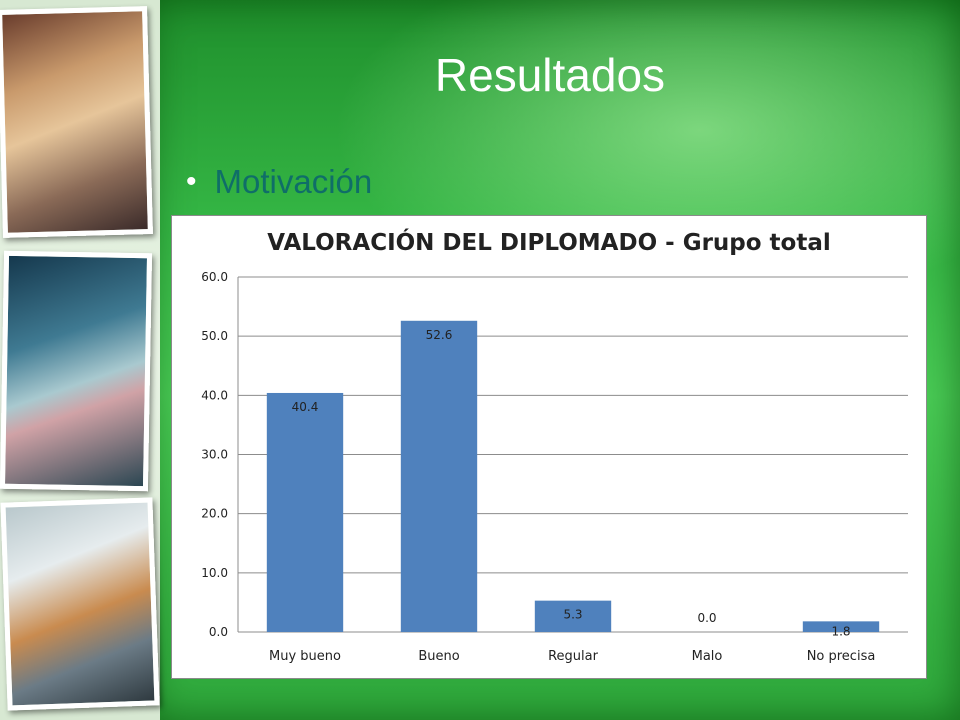 This screenshot has width=960, height=720. Describe the element at coordinates (549, 243) in the screenshot. I see `chart-title: VALORACIÓN DEL DIPLOMADO - Grupo total` at that location.